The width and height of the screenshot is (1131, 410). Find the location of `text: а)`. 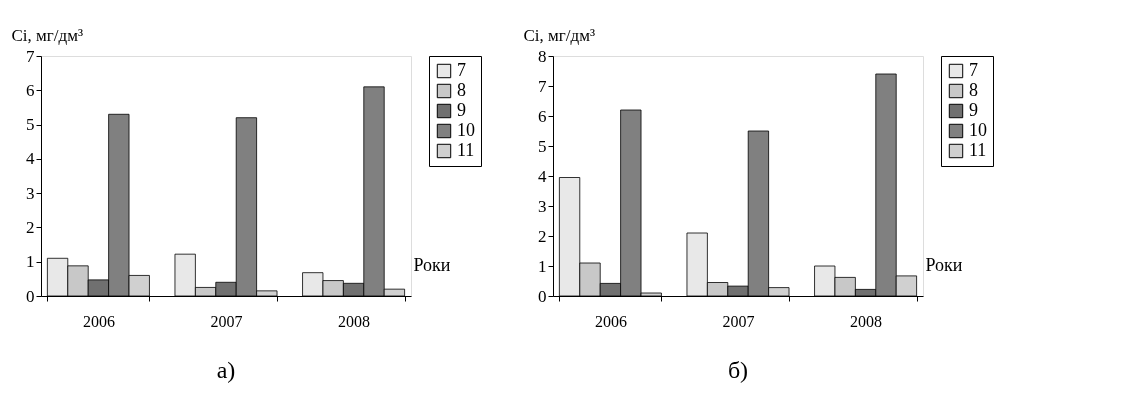

text: а) is located at coordinates (226, 370).